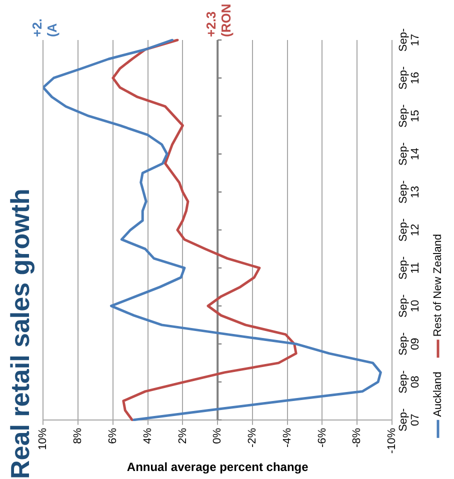 This screenshot has width=454, height=479. What do you see at coordinates (78, 436) in the screenshot?
I see `x-tick-label: 8%` at bounding box center [78, 436].